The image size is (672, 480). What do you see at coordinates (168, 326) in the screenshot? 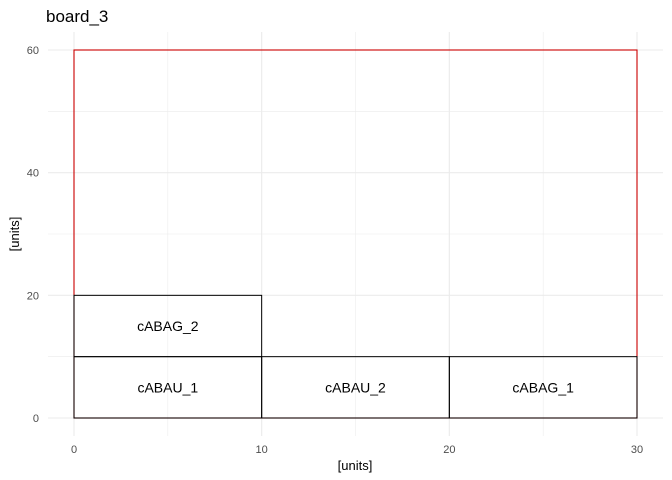
I see `piece-label: cABAG_2` at bounding box center [168, 326].